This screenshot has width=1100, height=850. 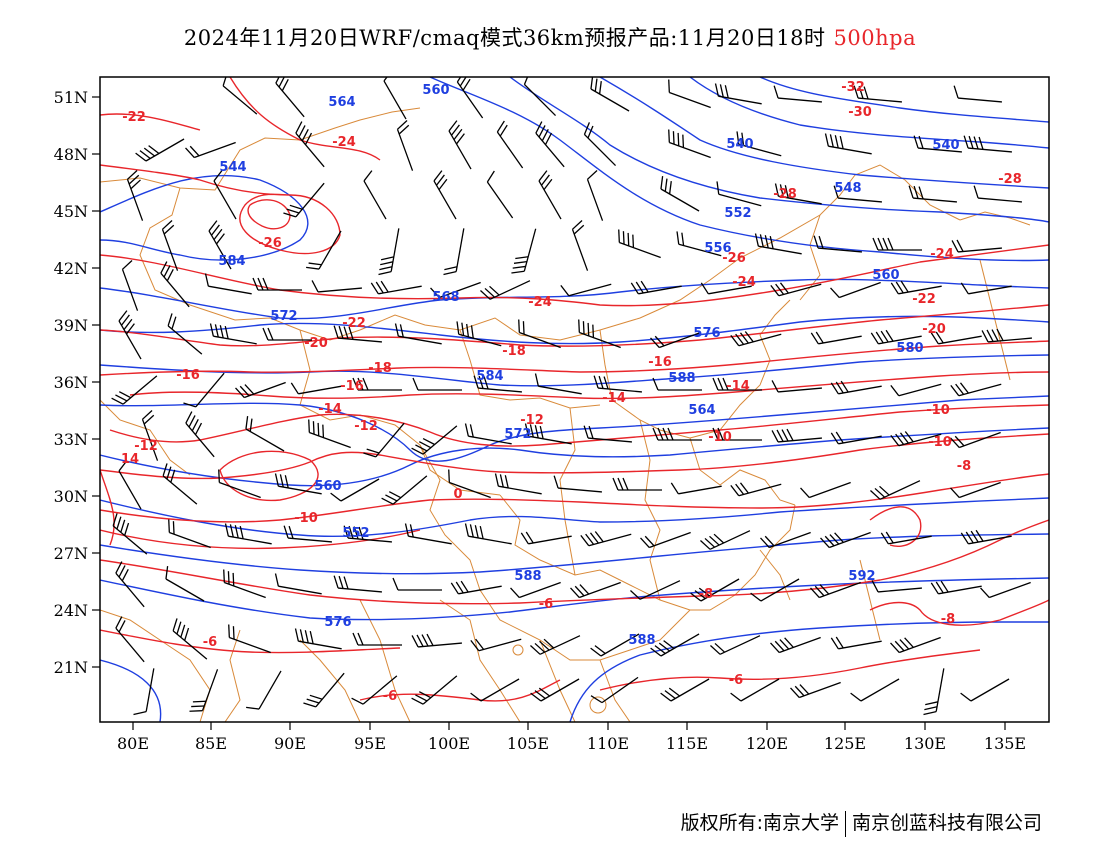 What do you see at coordinates (445, 297) in the screenshot?
I see `geopotential-contour-label: 568` at bounding box center [445, 297].